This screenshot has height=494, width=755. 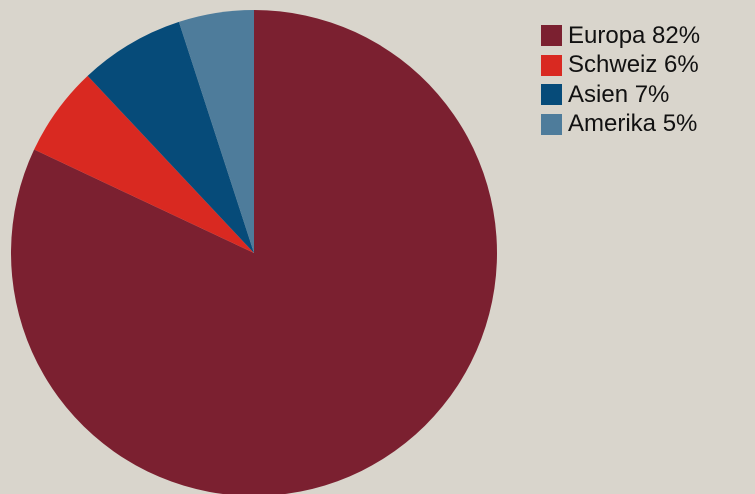 I want to click on legend-label: Asien 7%, so click(x=619, y=94).